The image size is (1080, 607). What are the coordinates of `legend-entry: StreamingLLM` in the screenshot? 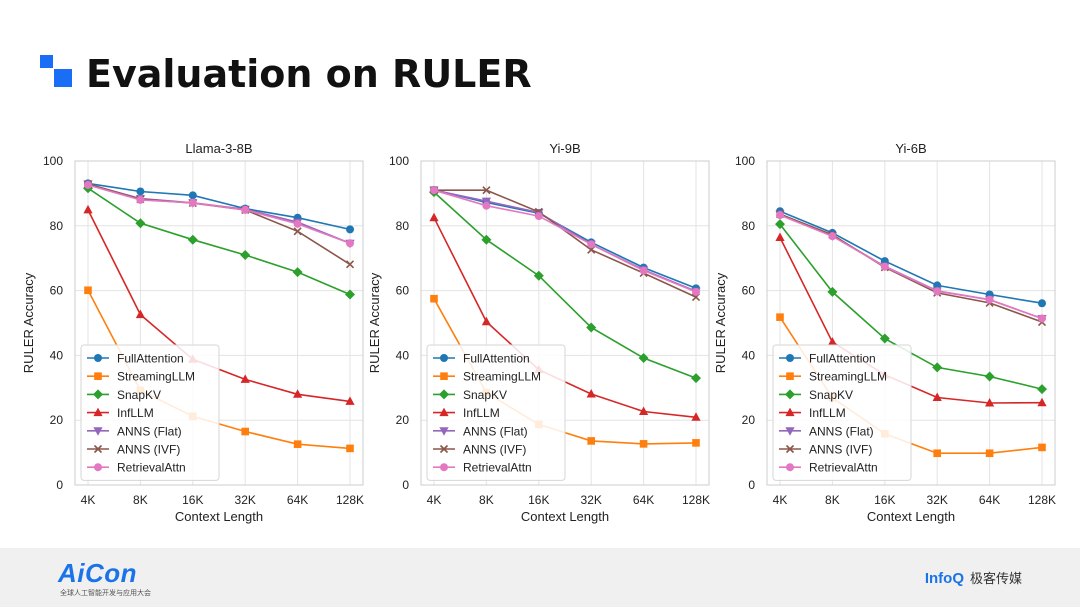 It's located at (141, 377).